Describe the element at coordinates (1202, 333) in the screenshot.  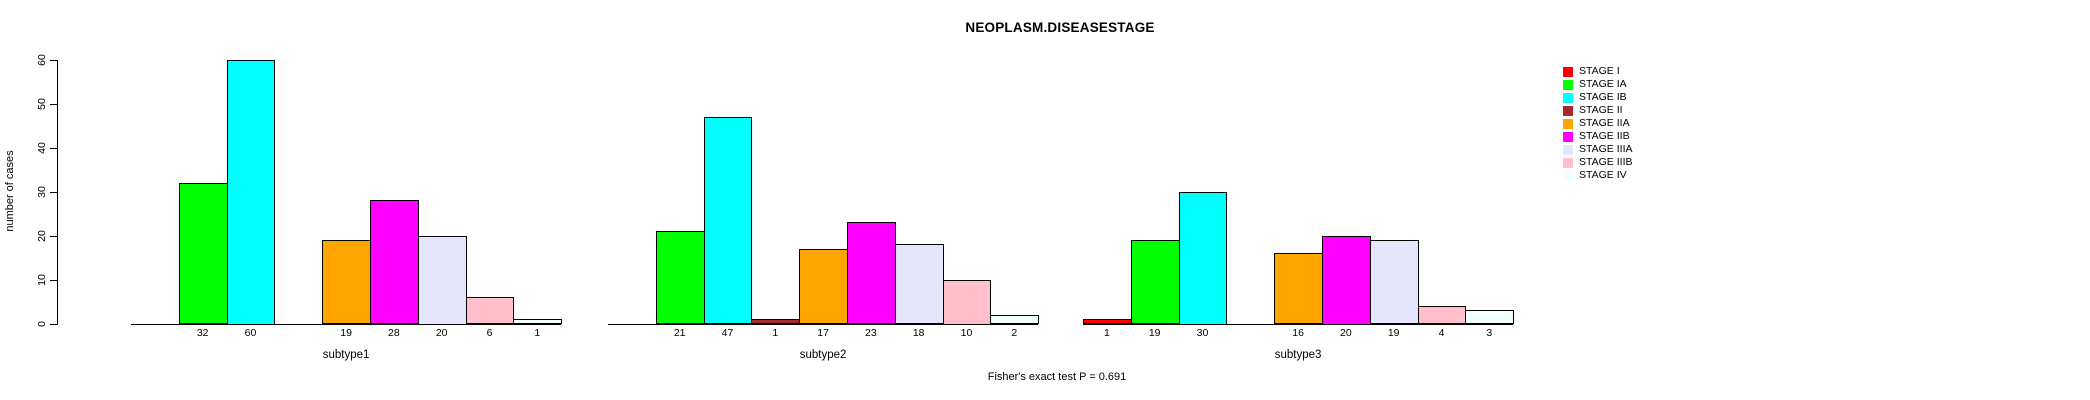
I see `bar-count-label: 30` at that location.